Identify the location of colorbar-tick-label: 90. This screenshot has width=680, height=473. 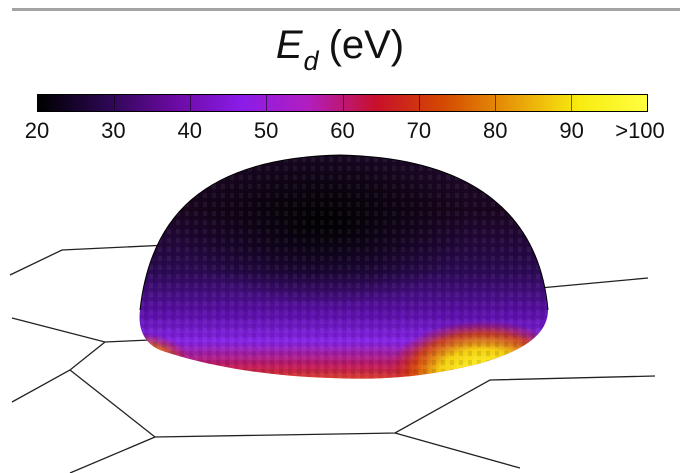
(571, 130).